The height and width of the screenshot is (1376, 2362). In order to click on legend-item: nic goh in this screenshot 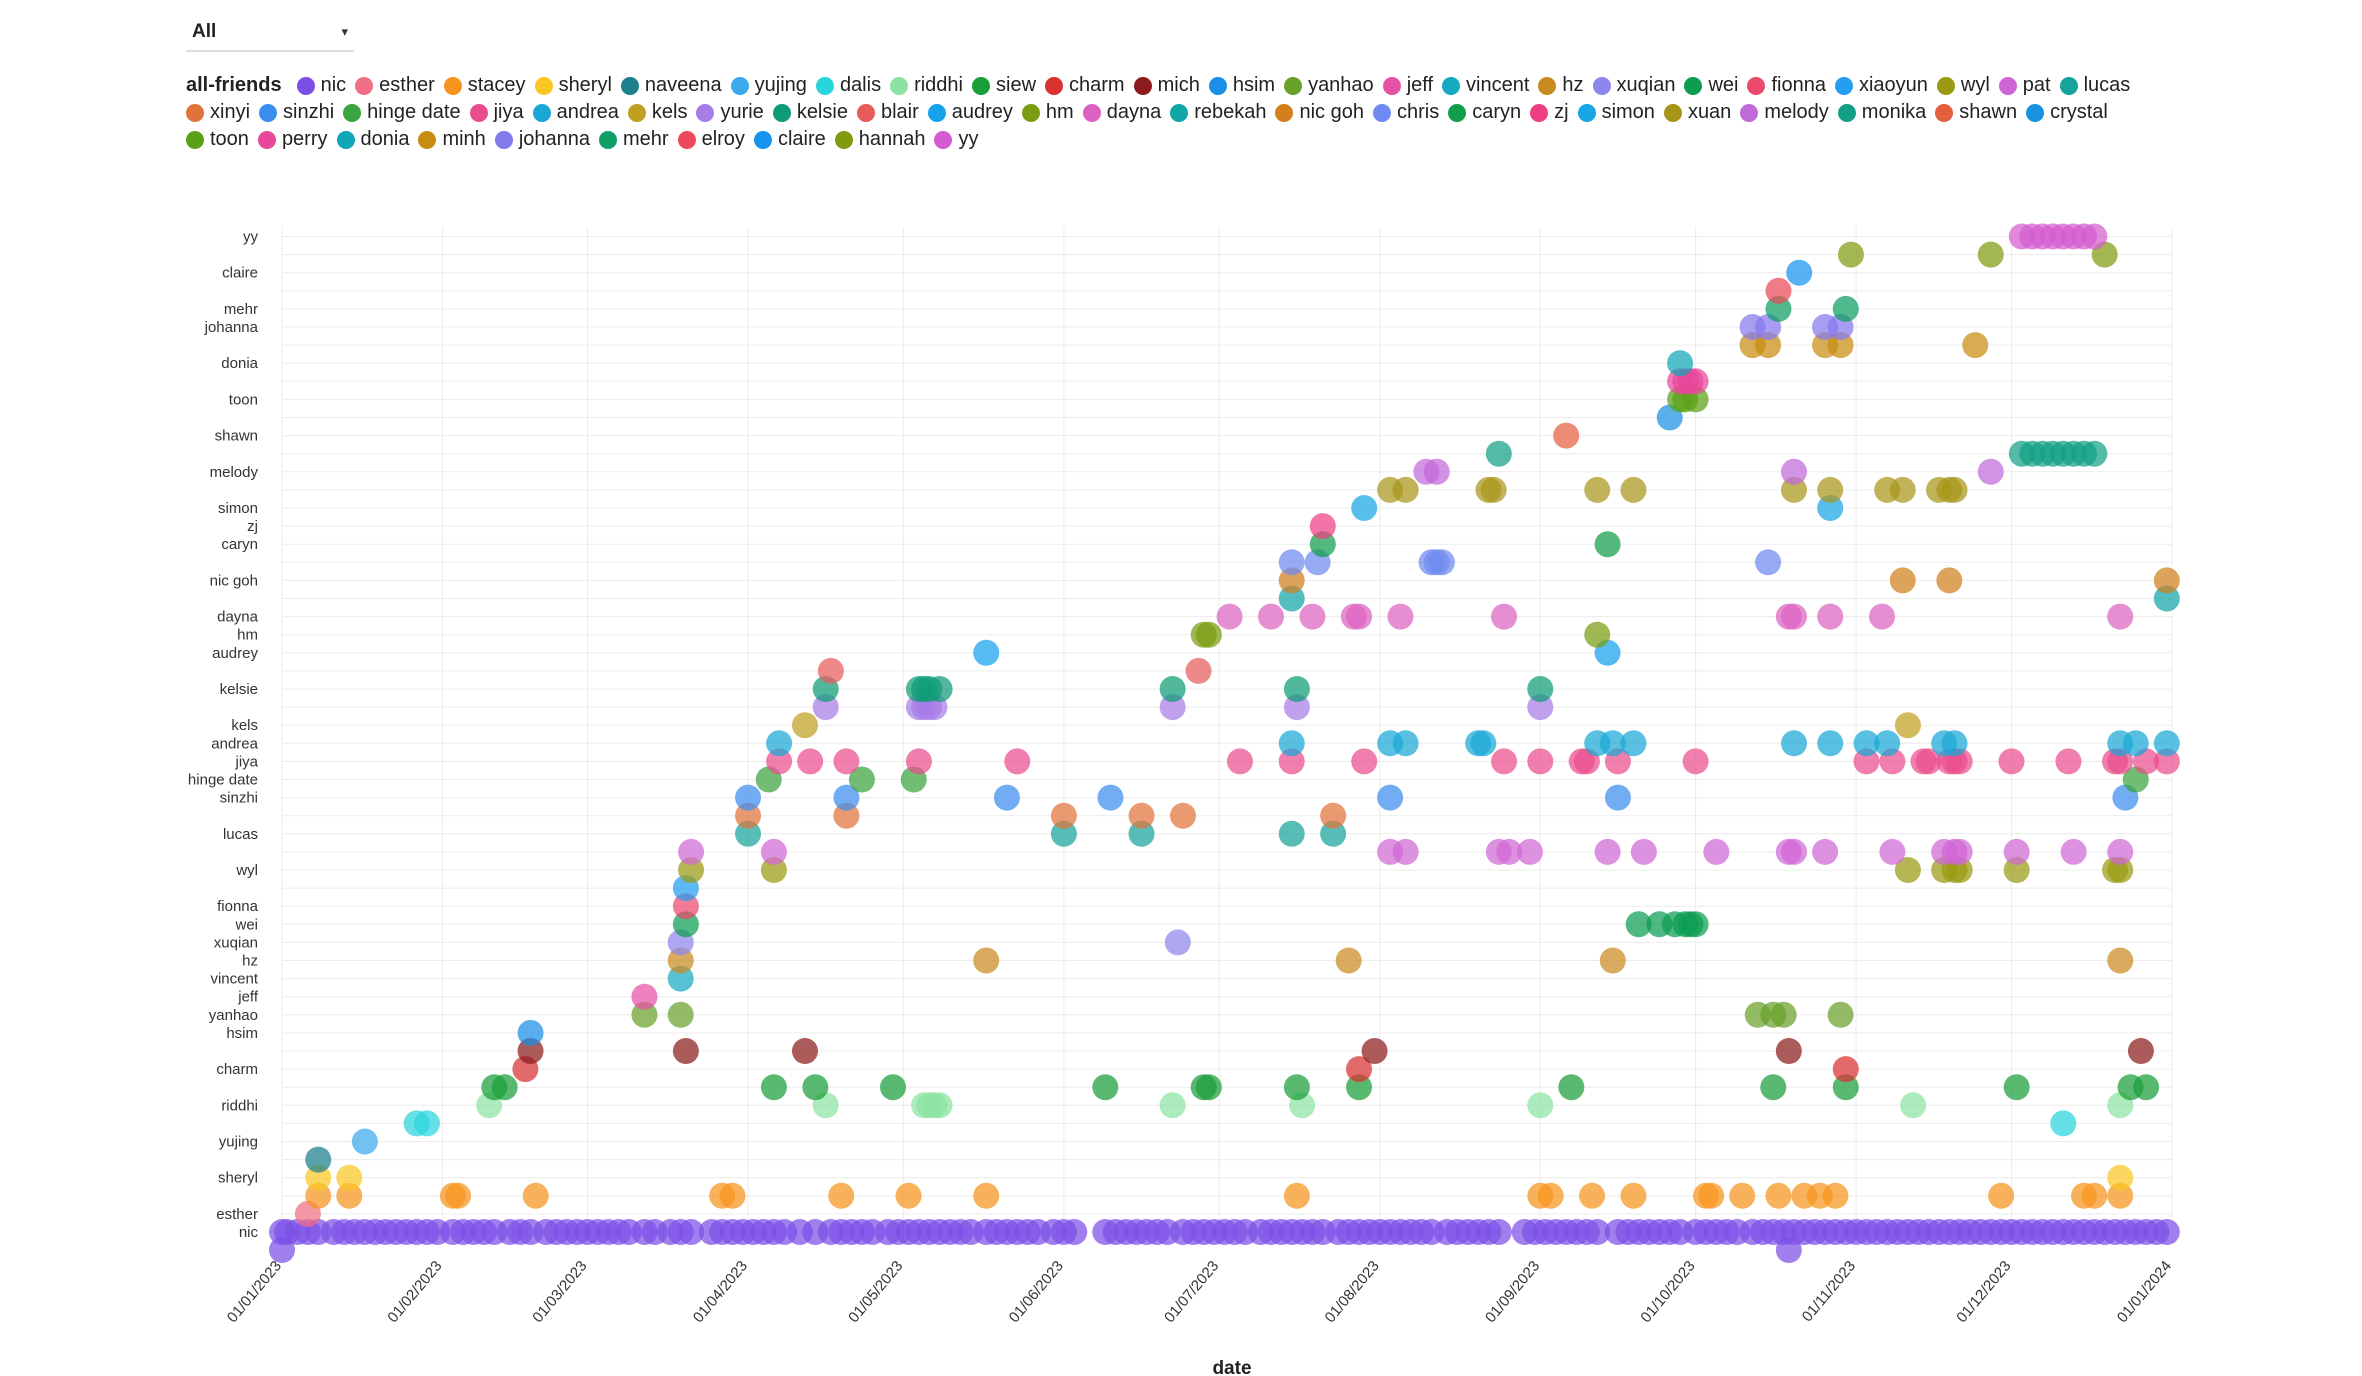, I will do `click(1319, 112)`.